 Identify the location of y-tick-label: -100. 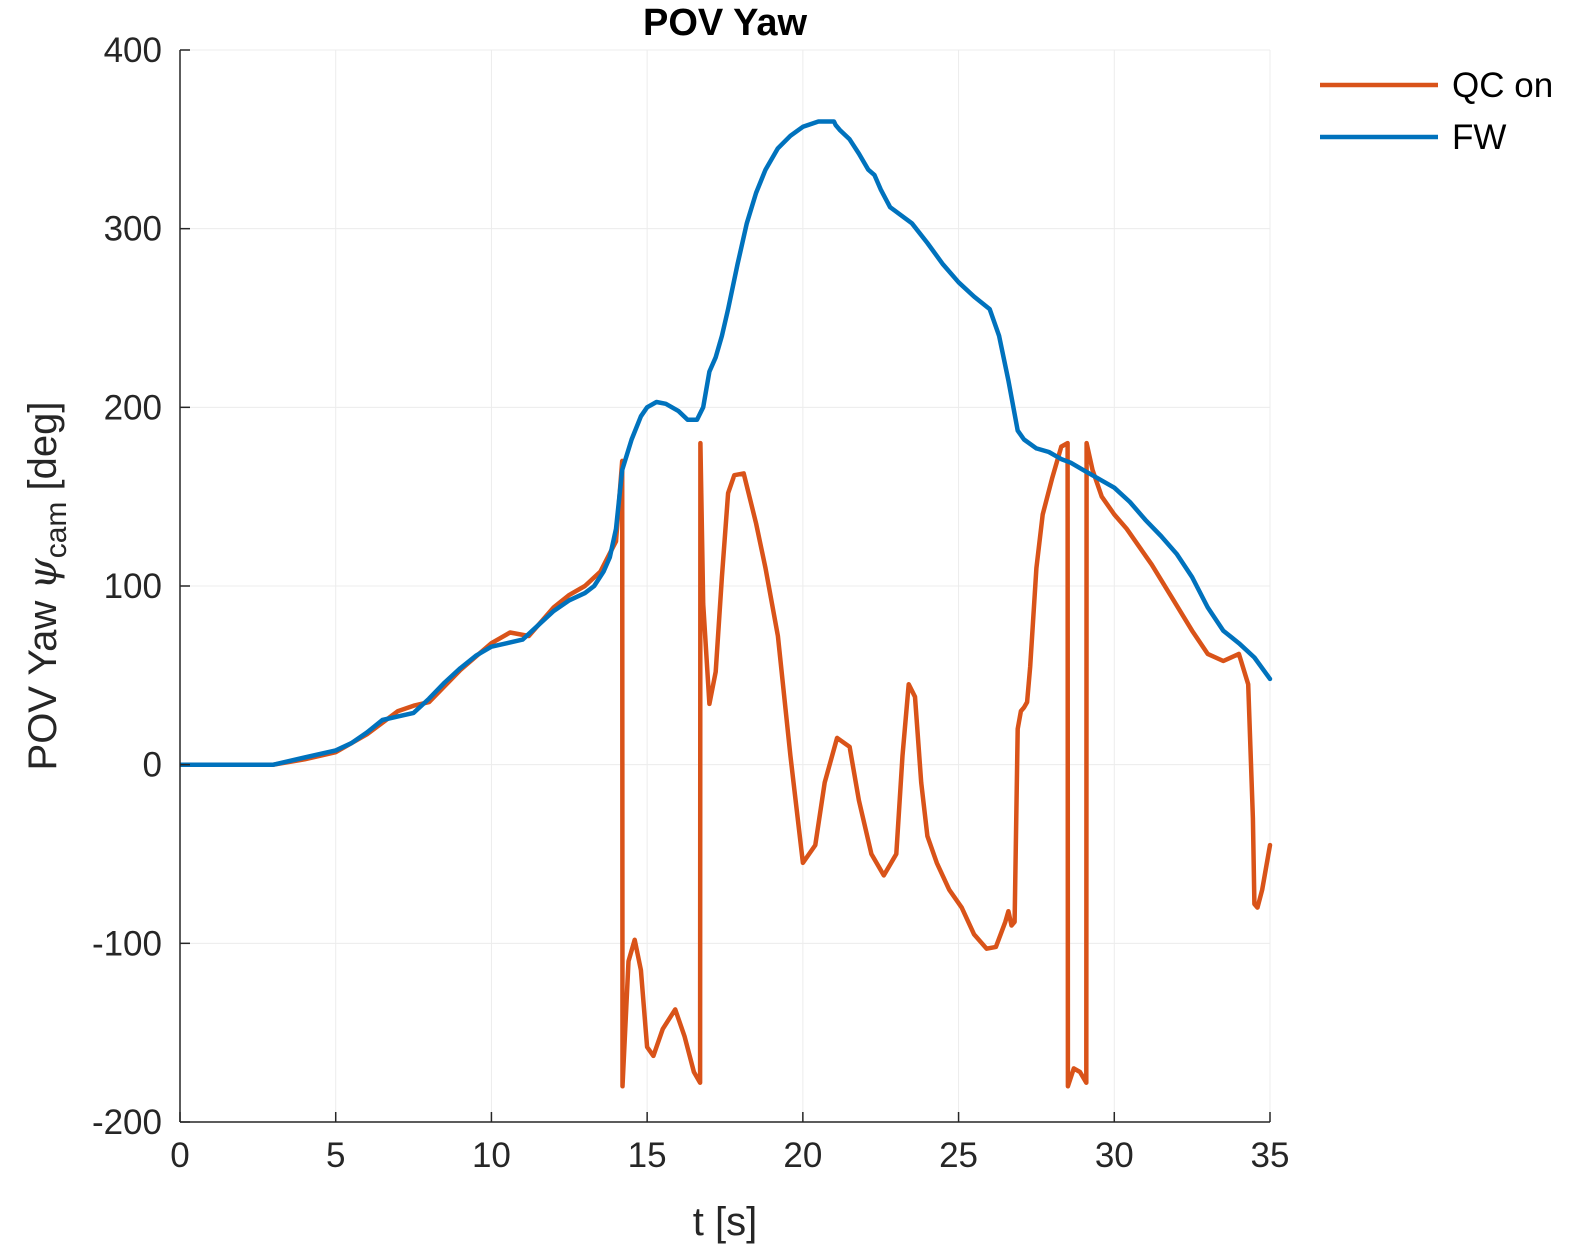
(127, 943).